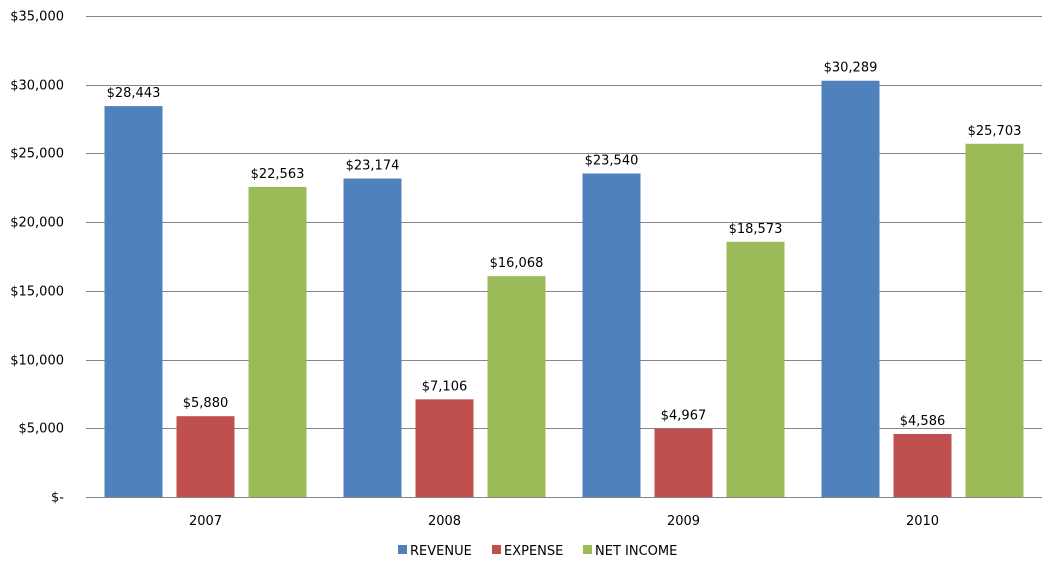 The image size is (1045, 564). What do you see at coordinates (636, 551) in the screenshot?
I see `legend-label: NET INCOME` at bounding box center [636, 551].